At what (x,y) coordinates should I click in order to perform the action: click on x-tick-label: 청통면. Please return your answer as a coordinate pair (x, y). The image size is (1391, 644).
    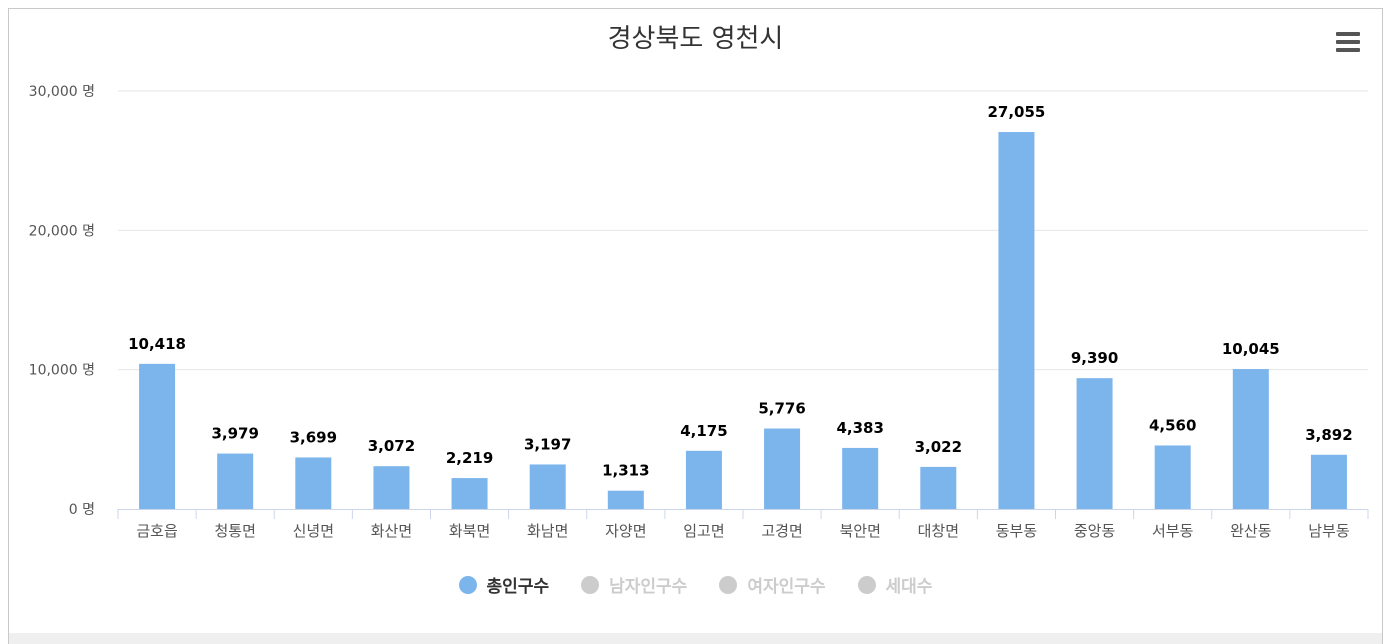
    Looking at the image, I should click on (234, 531).